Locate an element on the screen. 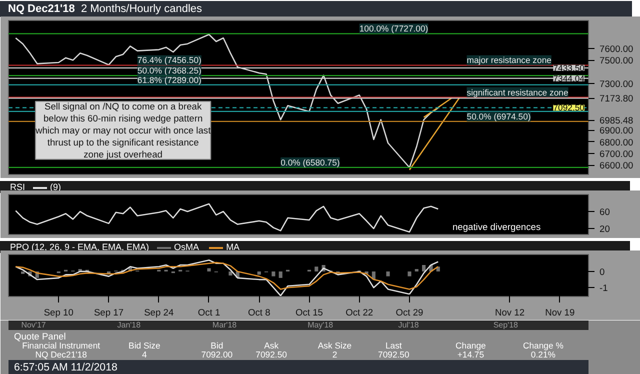 This screenshot has height=374, width=640. x-tick-label: Nov 12 is located at coordinates (509, 313).